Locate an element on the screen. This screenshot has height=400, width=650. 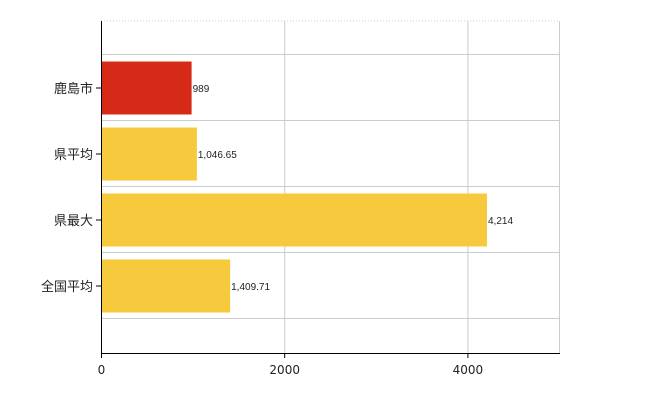
category-label-2: 県最大 is located at coordinates (73, 221).